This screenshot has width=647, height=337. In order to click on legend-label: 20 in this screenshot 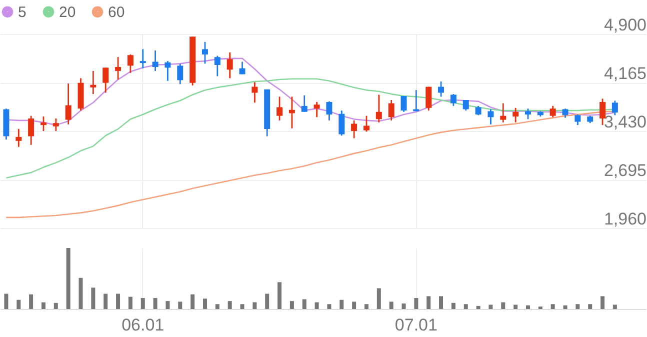, I will do `click(67, 12)`.